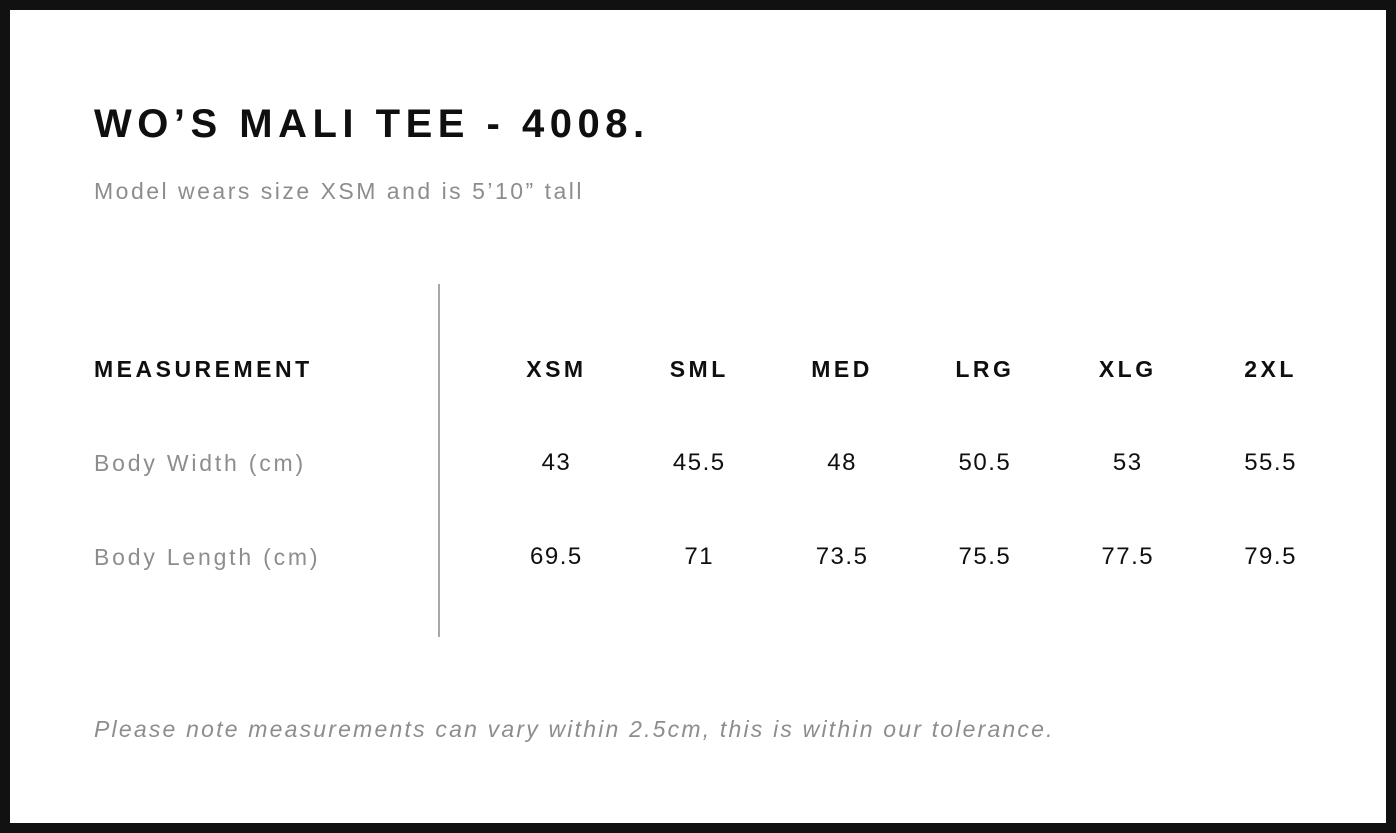  Describe the element at coordinates (200, 462) in the screenshot. I see `row-label-body-width: Body Width (cm)` at that location.